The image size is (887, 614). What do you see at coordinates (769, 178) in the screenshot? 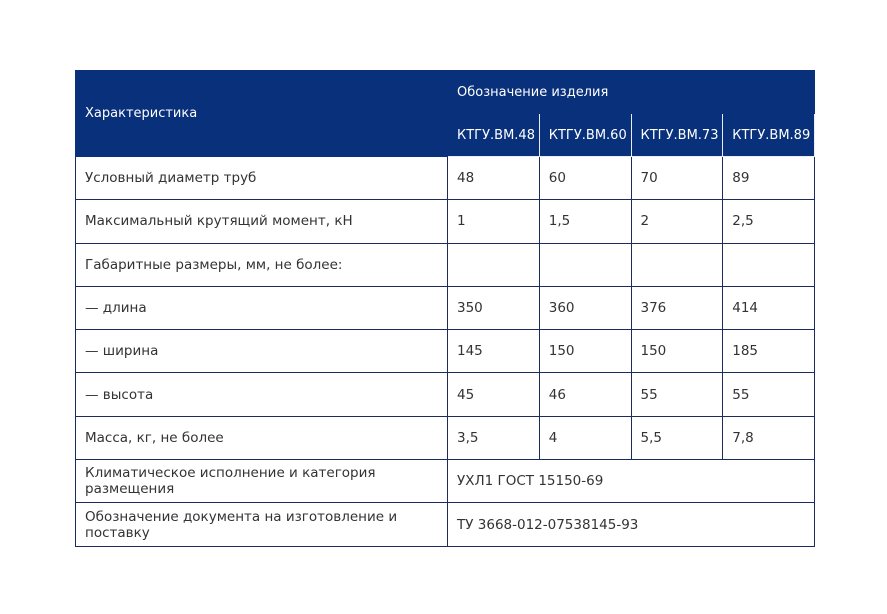
I see `table-cell: 89` at bounding box center [769, 178].